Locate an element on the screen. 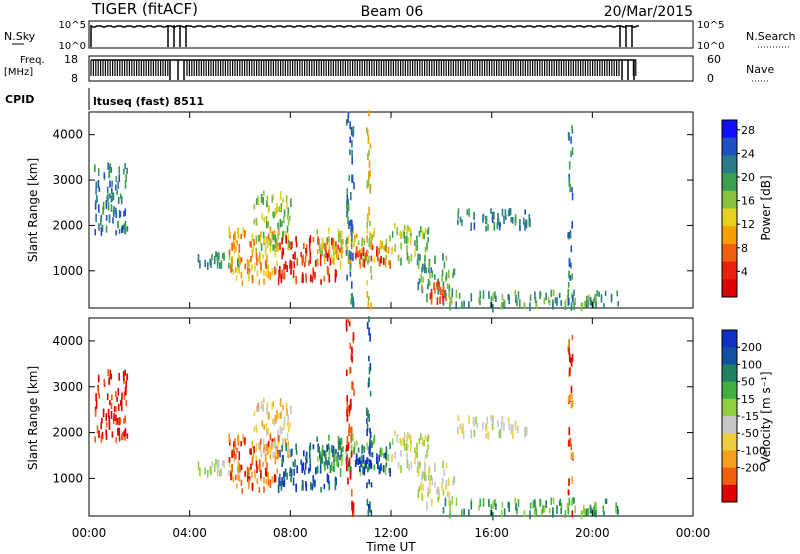 Image resolution: width=800 pixels, height=554 pixels. freq-trace is located at coordinates (363, 69).